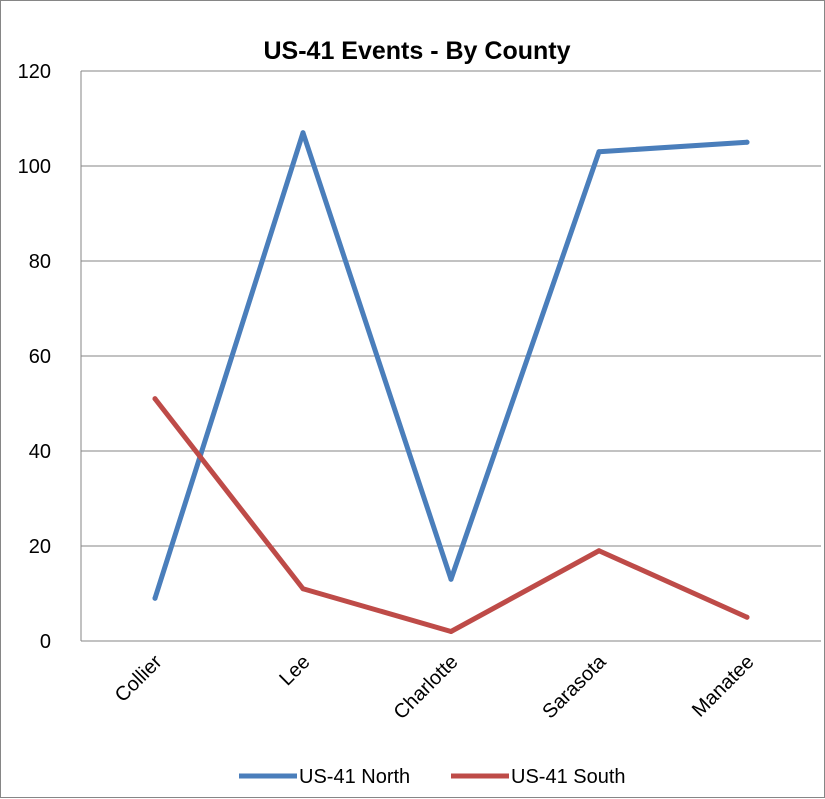 The height and width of the screenshot is (799, 825). What do you see at coordinates (40, 262) in the screenshot?
I see `y-tick-label: 80` at bounding box center [40, 262].